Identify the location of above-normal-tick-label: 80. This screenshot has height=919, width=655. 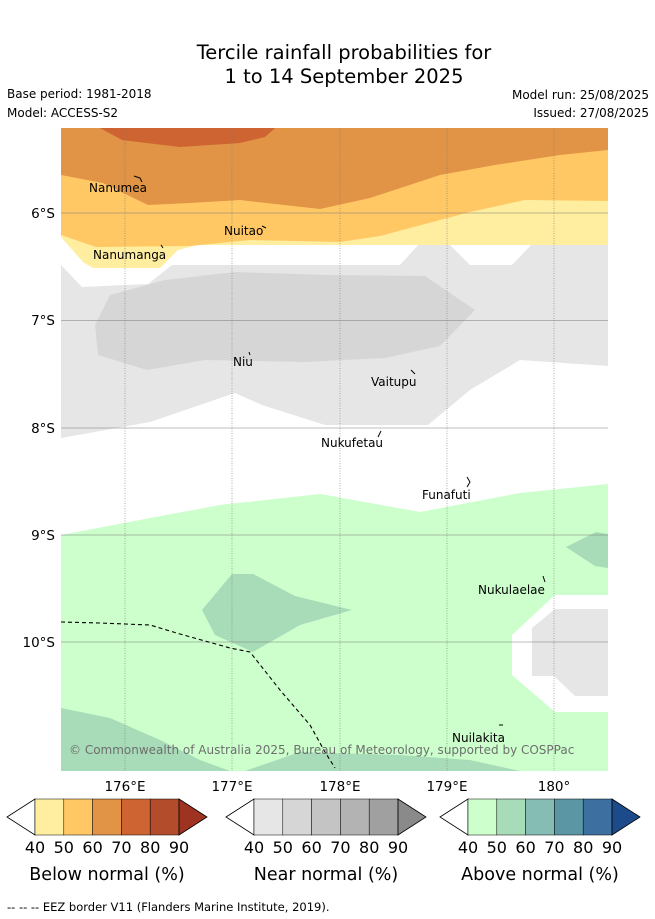
(583, 847).